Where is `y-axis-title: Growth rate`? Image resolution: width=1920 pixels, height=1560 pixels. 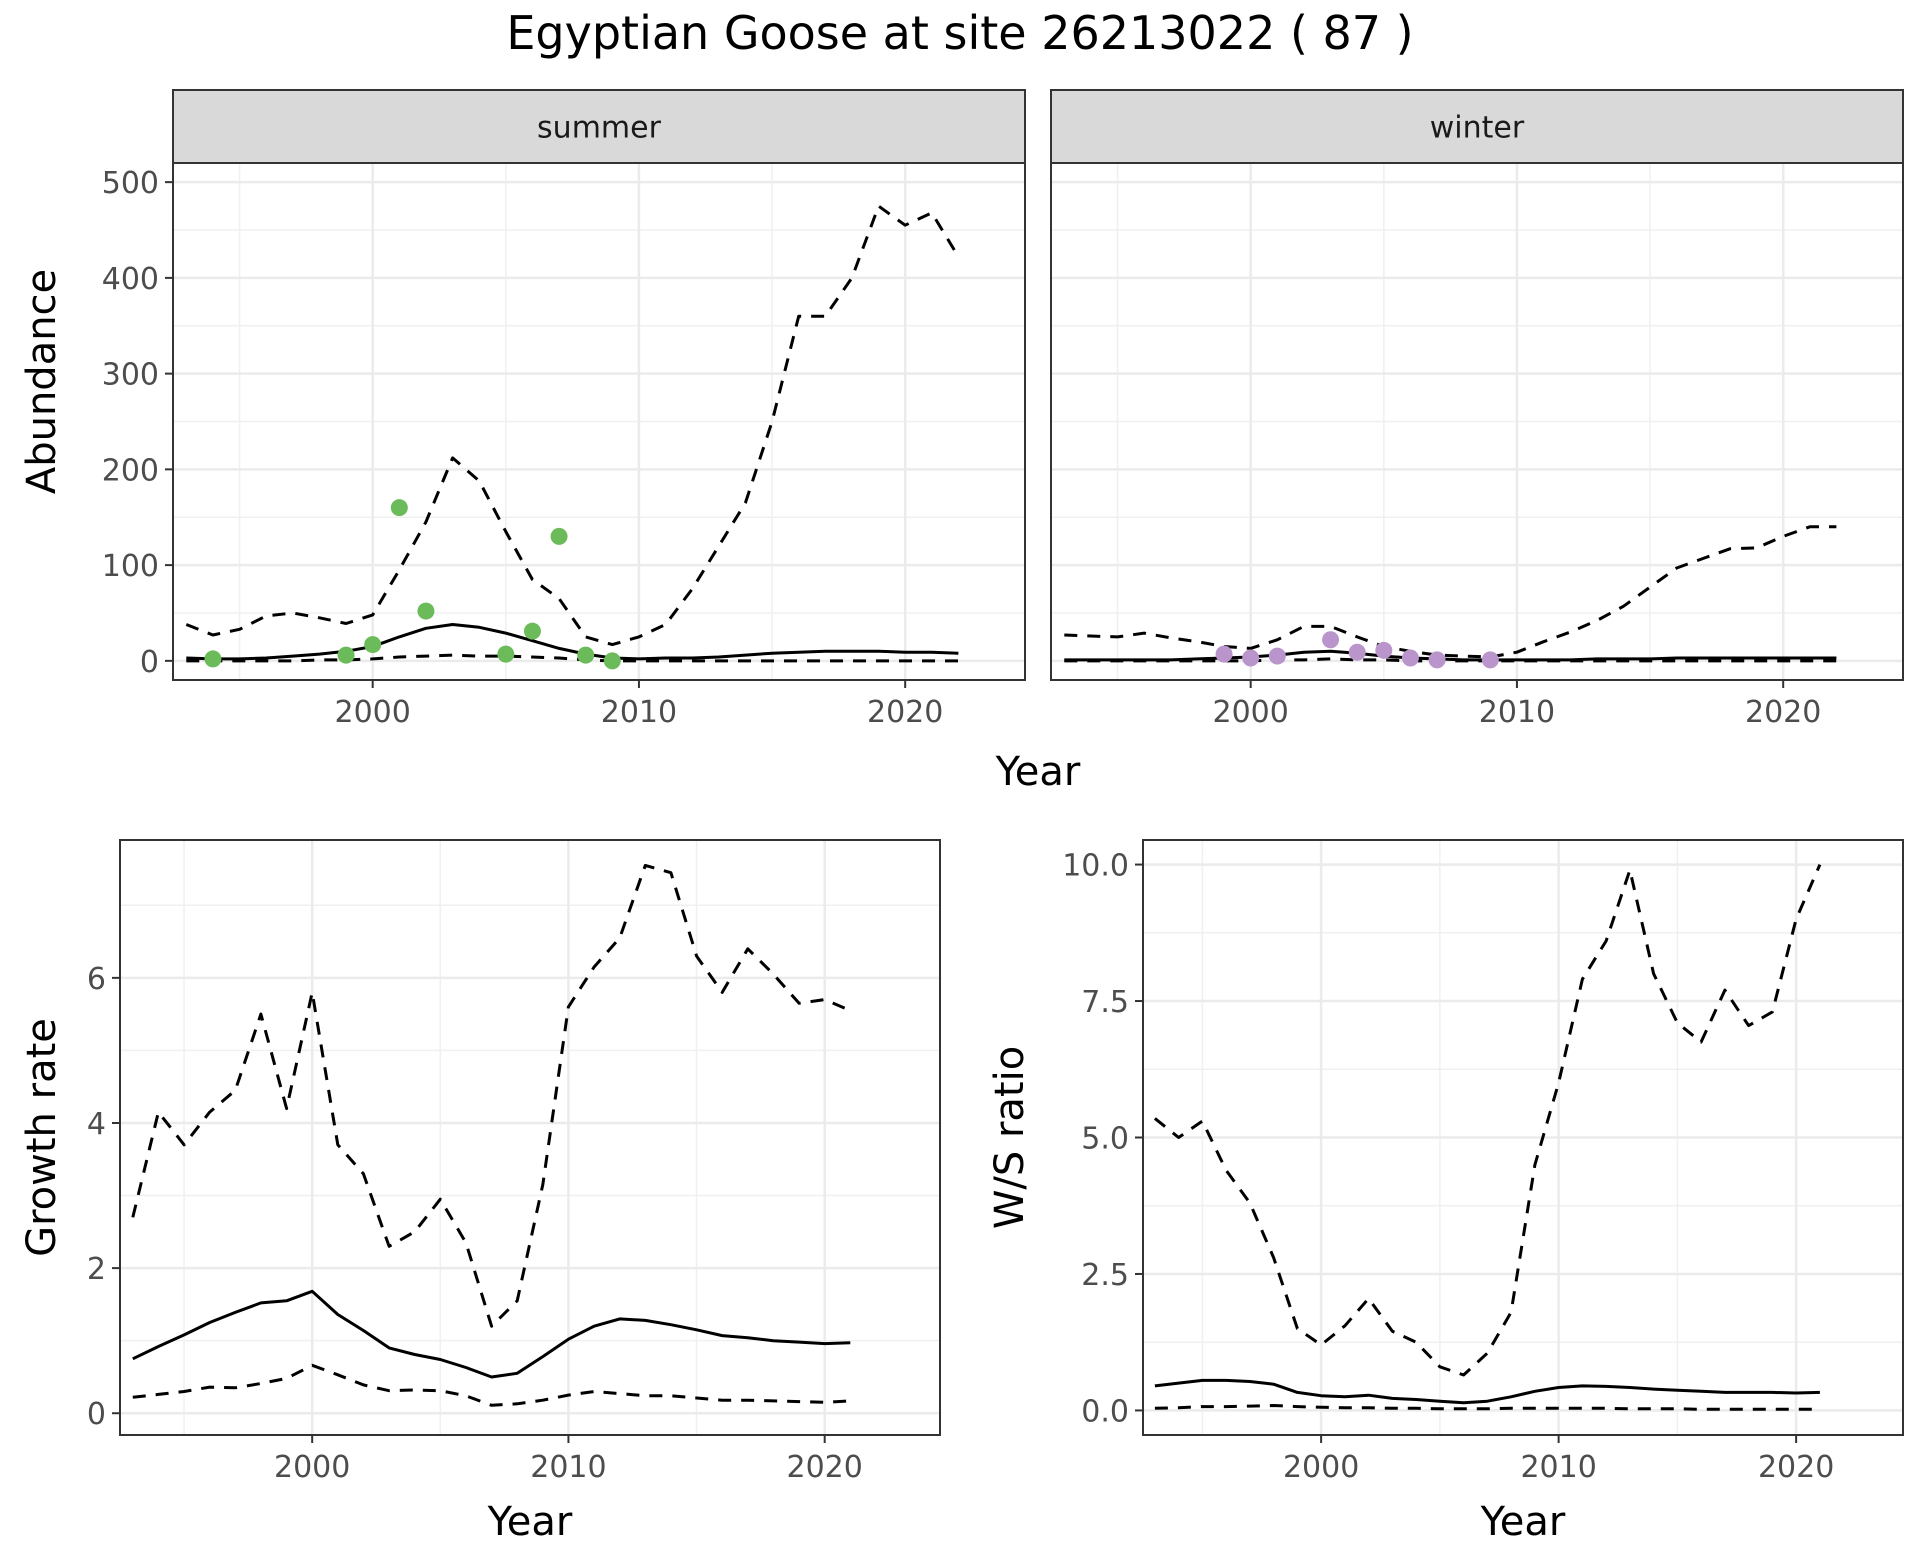 y-axis-title: Growth rate is located at coordinates (42, 1137).